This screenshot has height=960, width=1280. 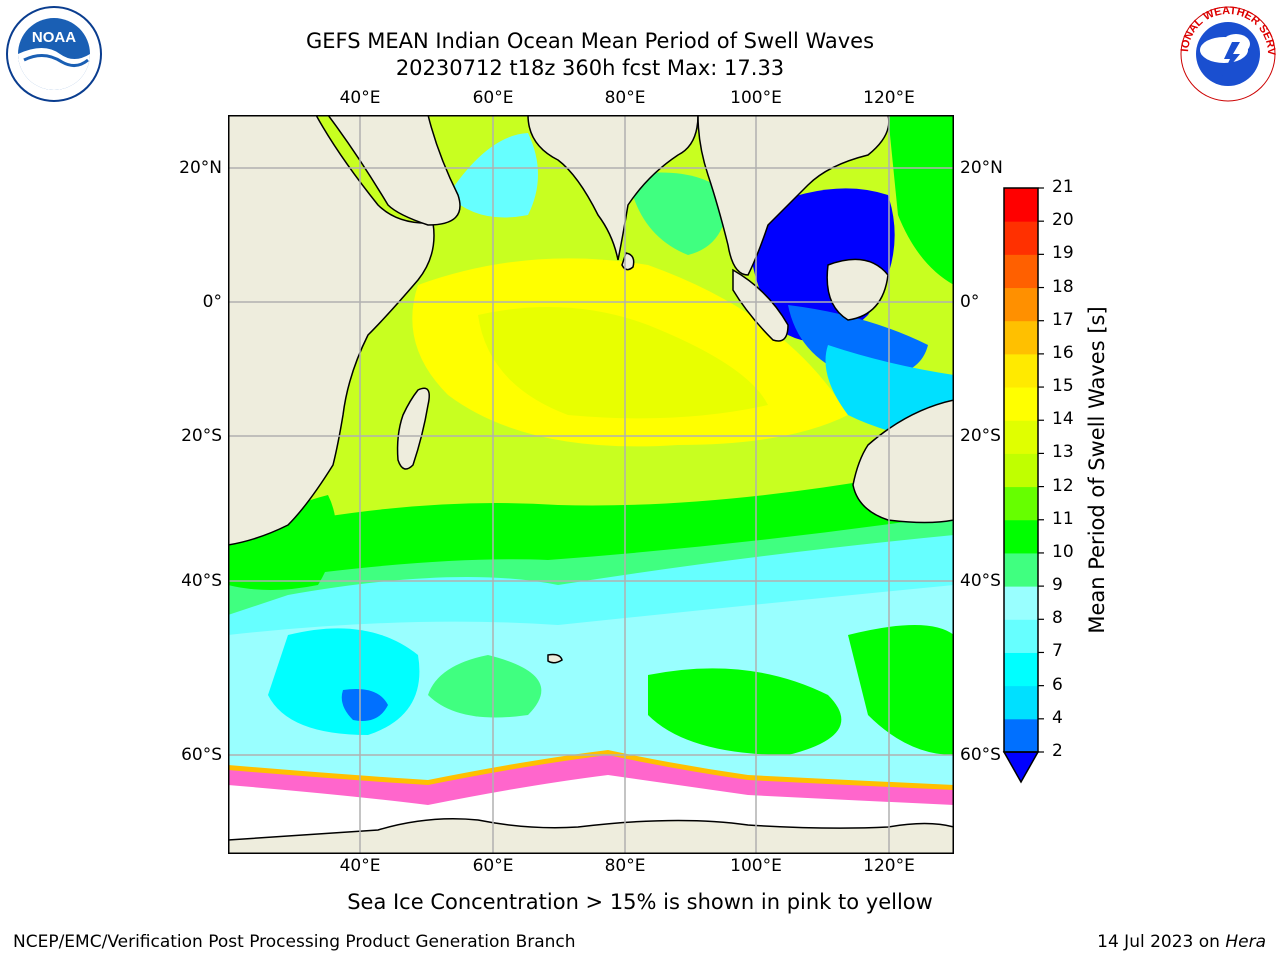 What do you see at coordinates (493, 866) in the screenshot?
I see `lon-label-bottom: 60°E` at bounding box center [493, 866].